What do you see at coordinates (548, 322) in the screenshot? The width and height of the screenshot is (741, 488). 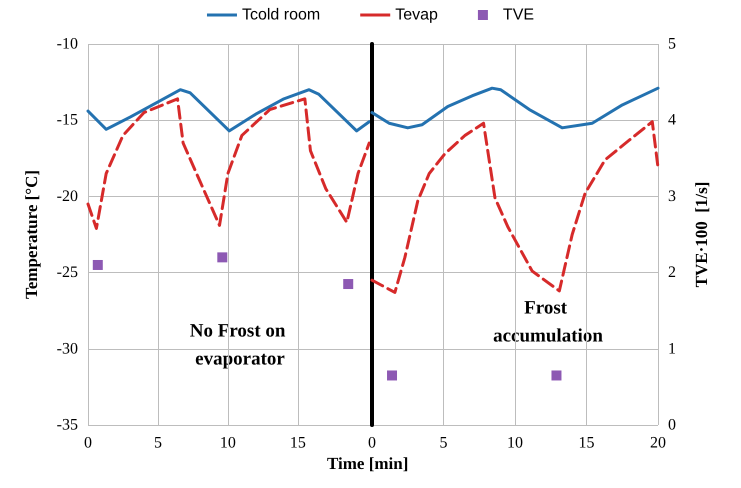 I see `annotation: Frost accumulation` at bounding box center [548, 322].